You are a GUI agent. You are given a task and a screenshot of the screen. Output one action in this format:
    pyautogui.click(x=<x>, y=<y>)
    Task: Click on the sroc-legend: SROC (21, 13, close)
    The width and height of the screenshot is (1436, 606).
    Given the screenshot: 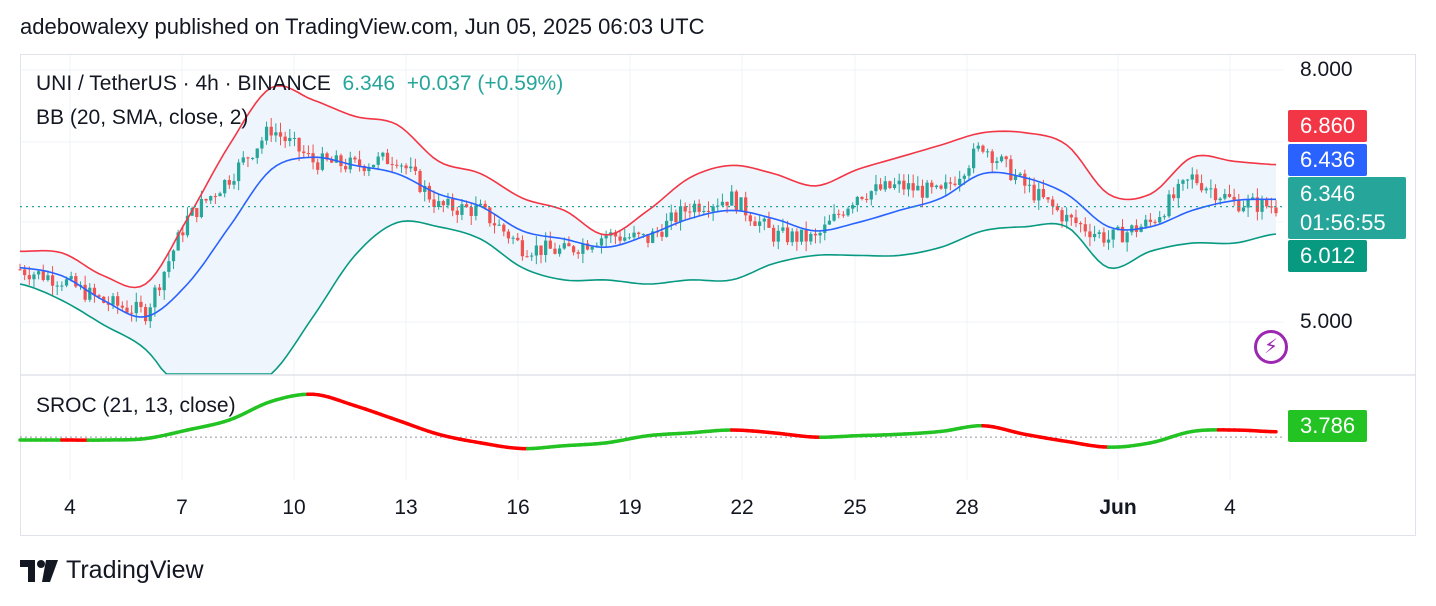 What is the action you would take?
    pyautogui.click(x=136, y=405)
    